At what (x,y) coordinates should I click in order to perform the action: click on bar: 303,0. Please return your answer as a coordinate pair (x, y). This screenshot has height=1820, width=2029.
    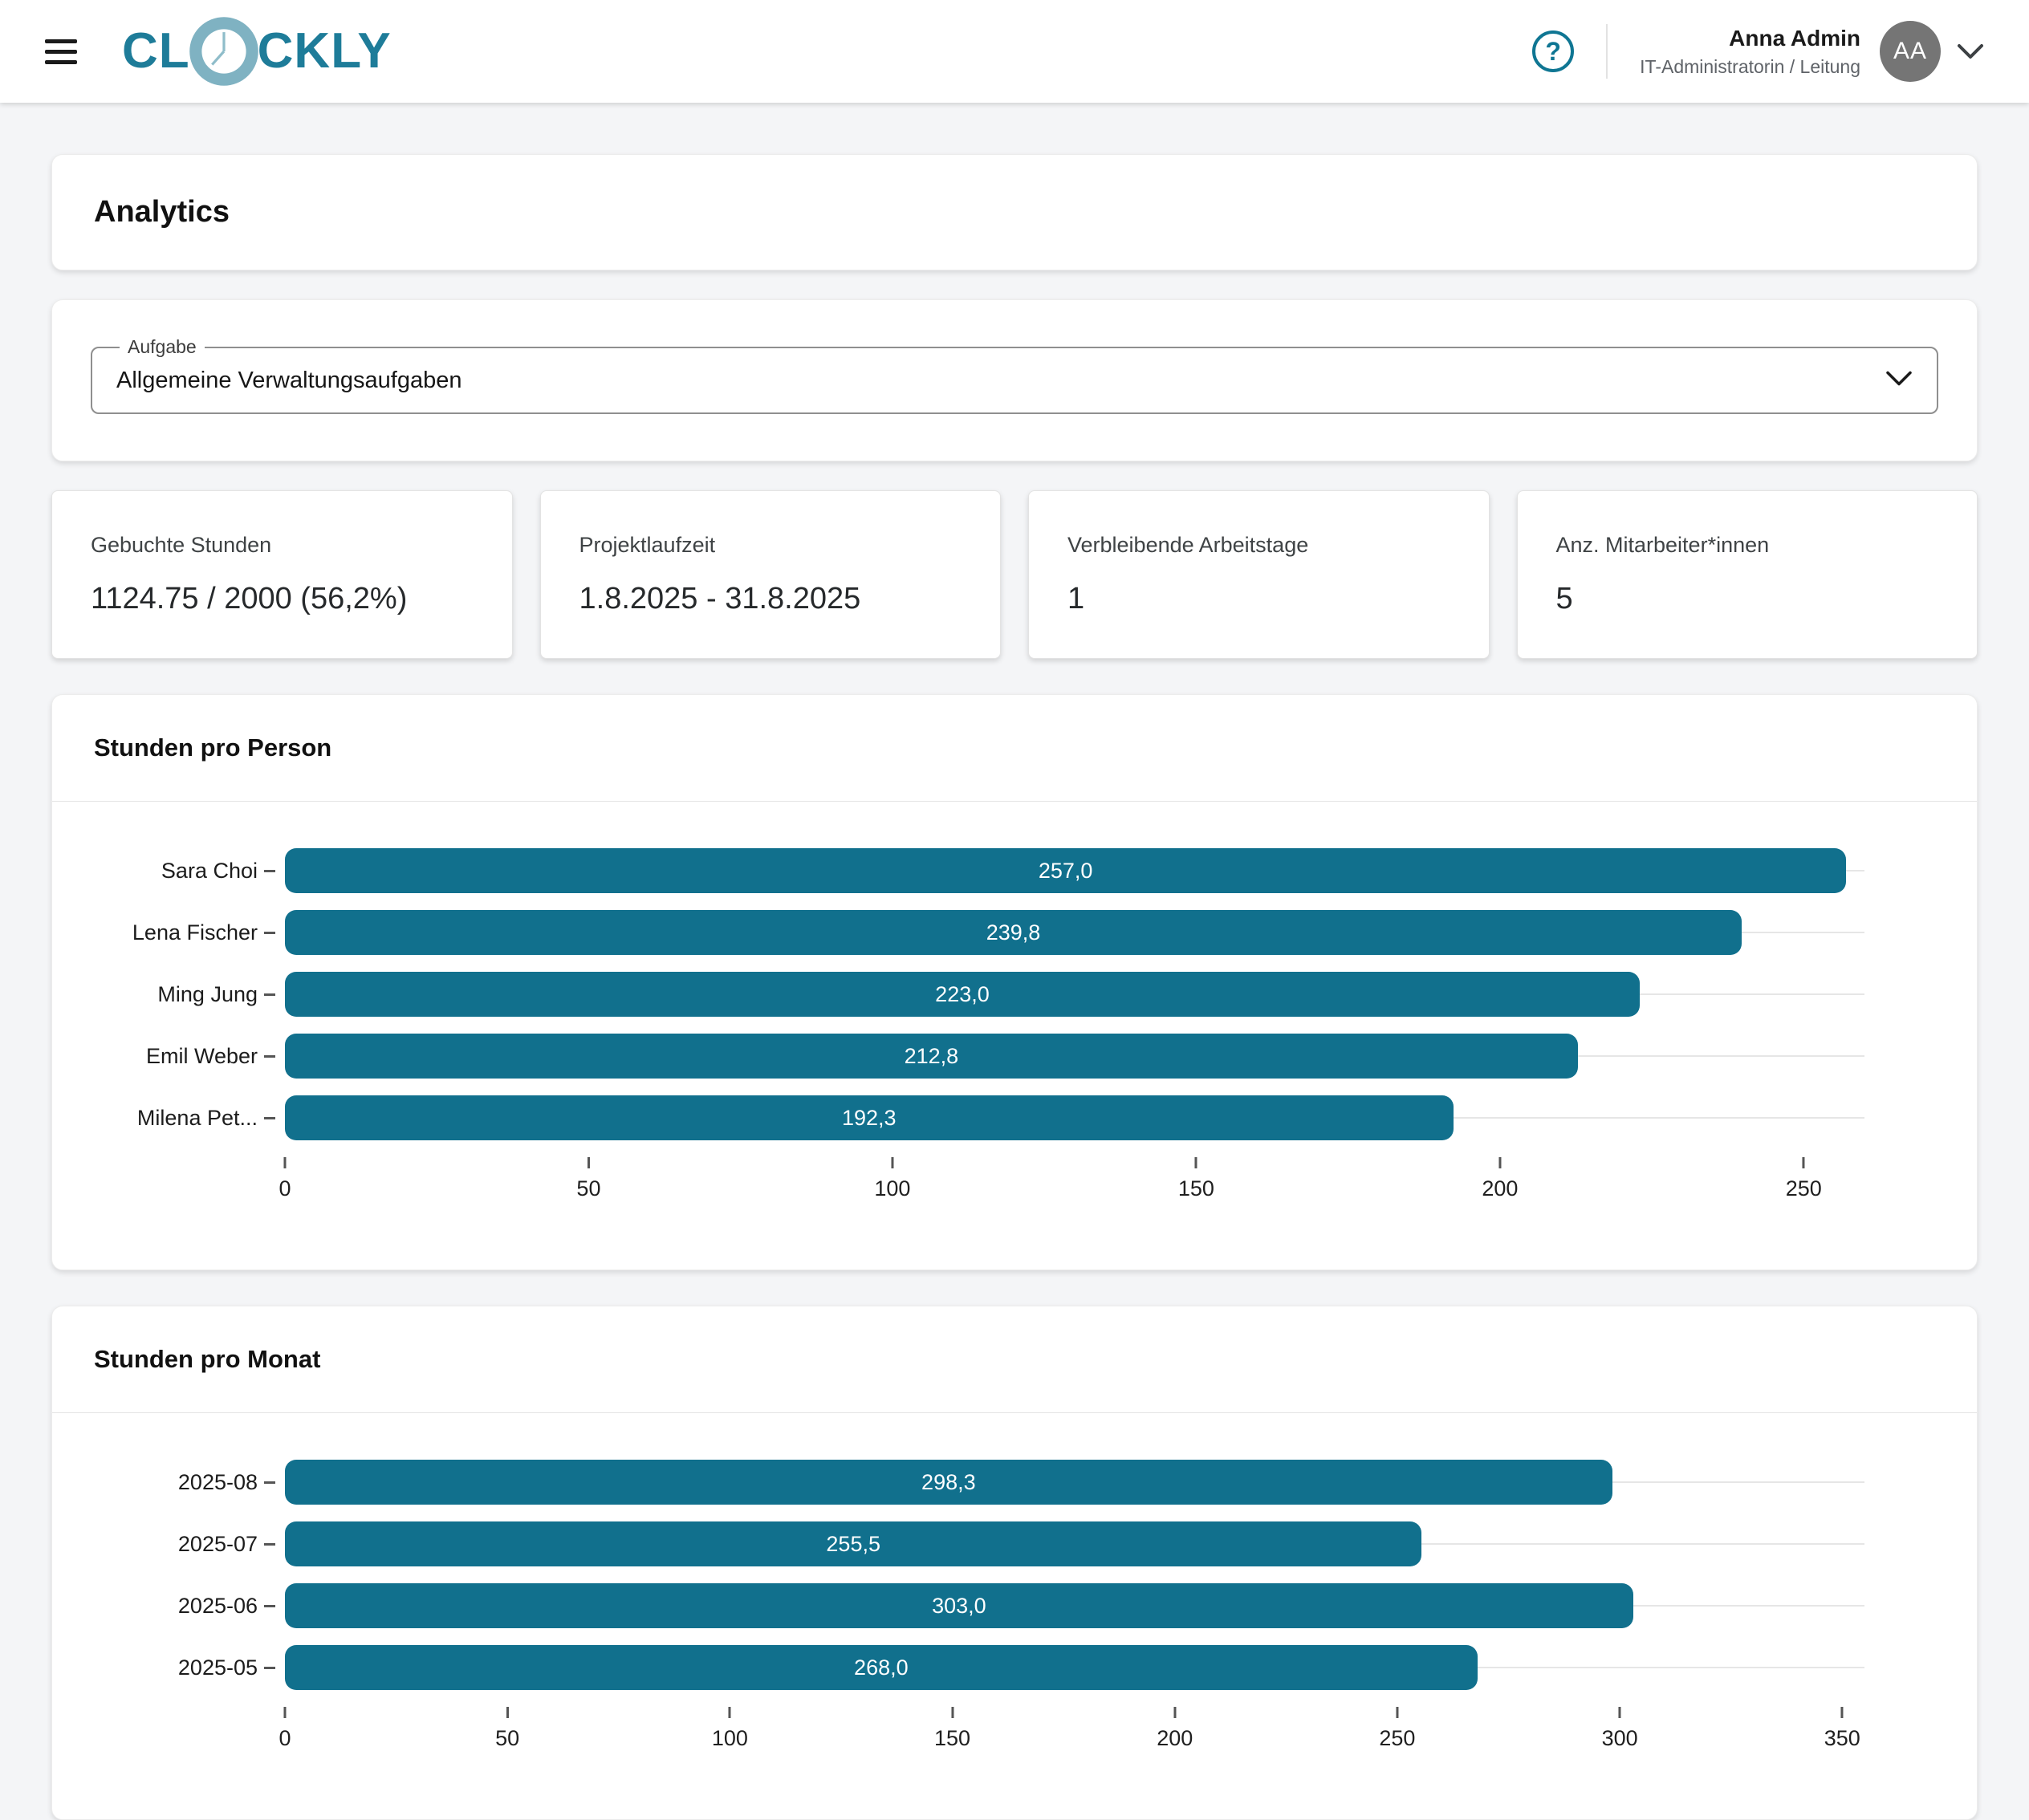
    Looking at the image, I should click on (959, 1605).